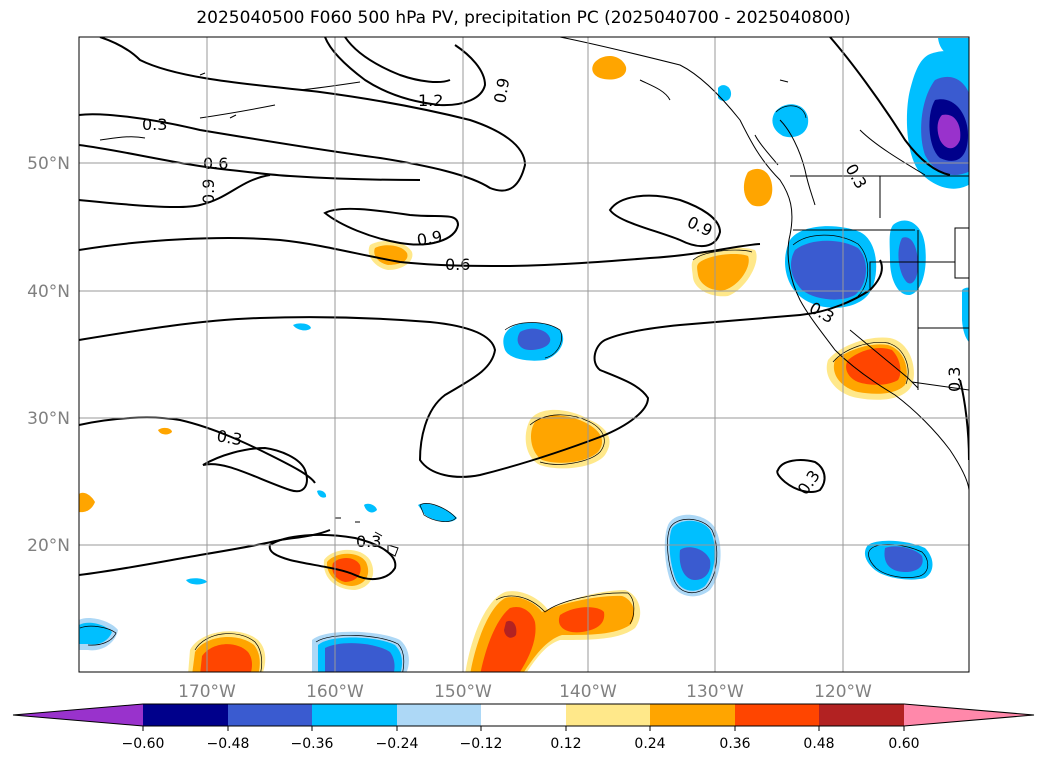 The image size is (1047, 765). What do you see at coordinates (78, 715) in the screenshot?
I see `colorbar-extend-low` at bounding box center [78, 715].